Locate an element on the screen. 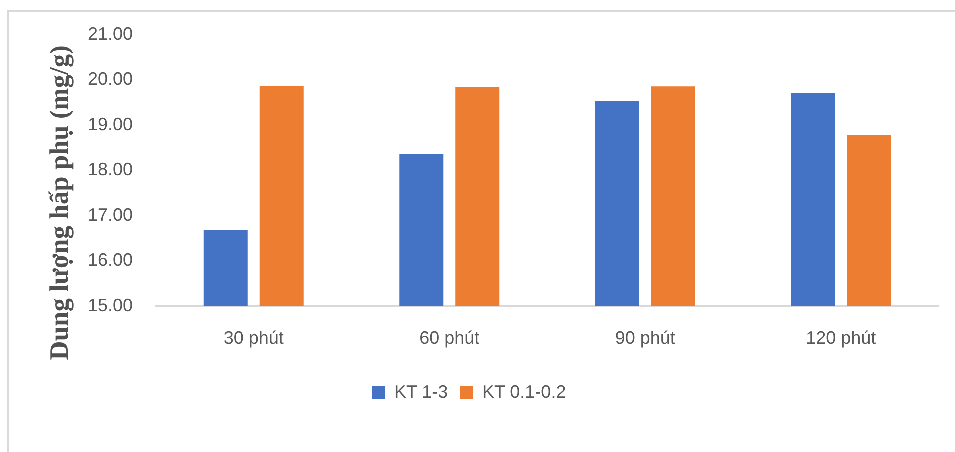 The width and height of the screenshot is (955, 452). y-tick-label: 20.00 is located at coordinates (110, 79).